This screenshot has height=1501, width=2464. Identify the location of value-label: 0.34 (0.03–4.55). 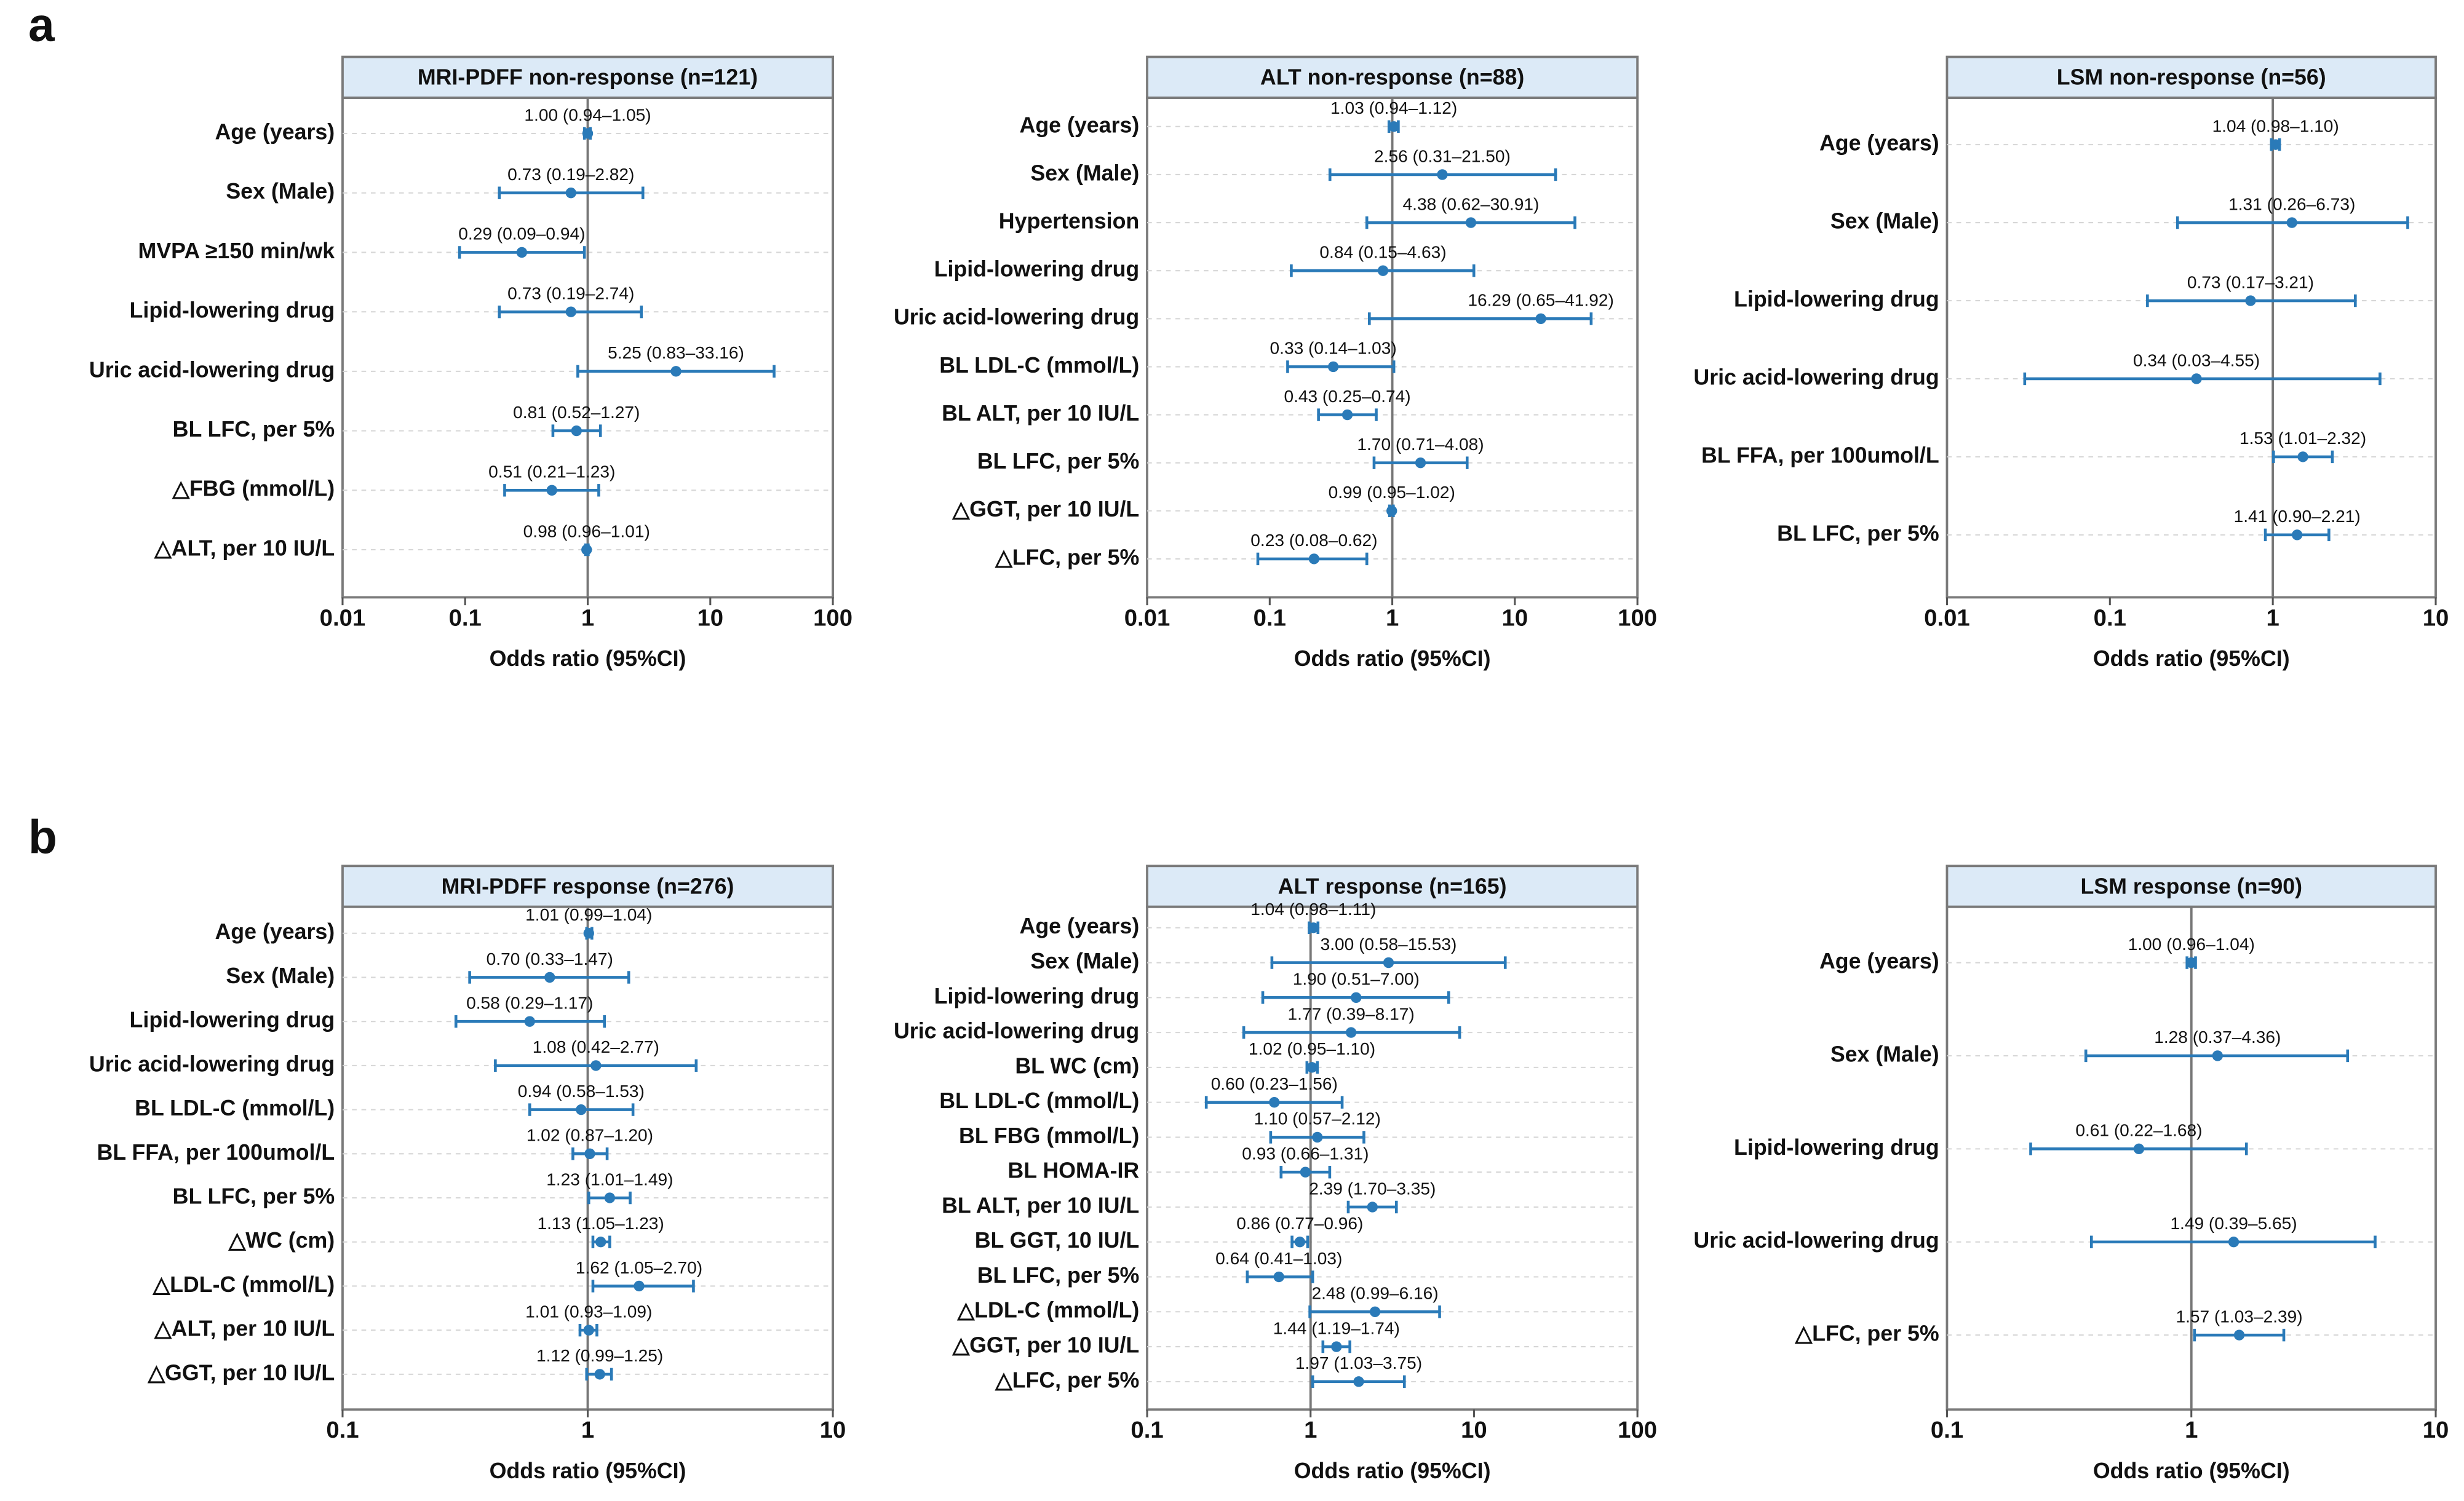
(2196, 360).